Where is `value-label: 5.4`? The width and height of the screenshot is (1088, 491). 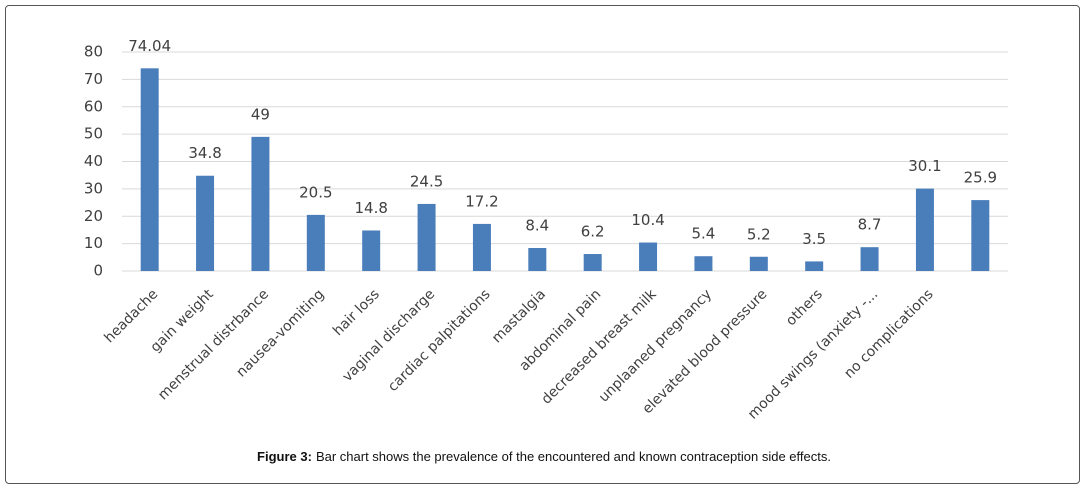 value-label: 5.4 is located at coordinates (704, 234).